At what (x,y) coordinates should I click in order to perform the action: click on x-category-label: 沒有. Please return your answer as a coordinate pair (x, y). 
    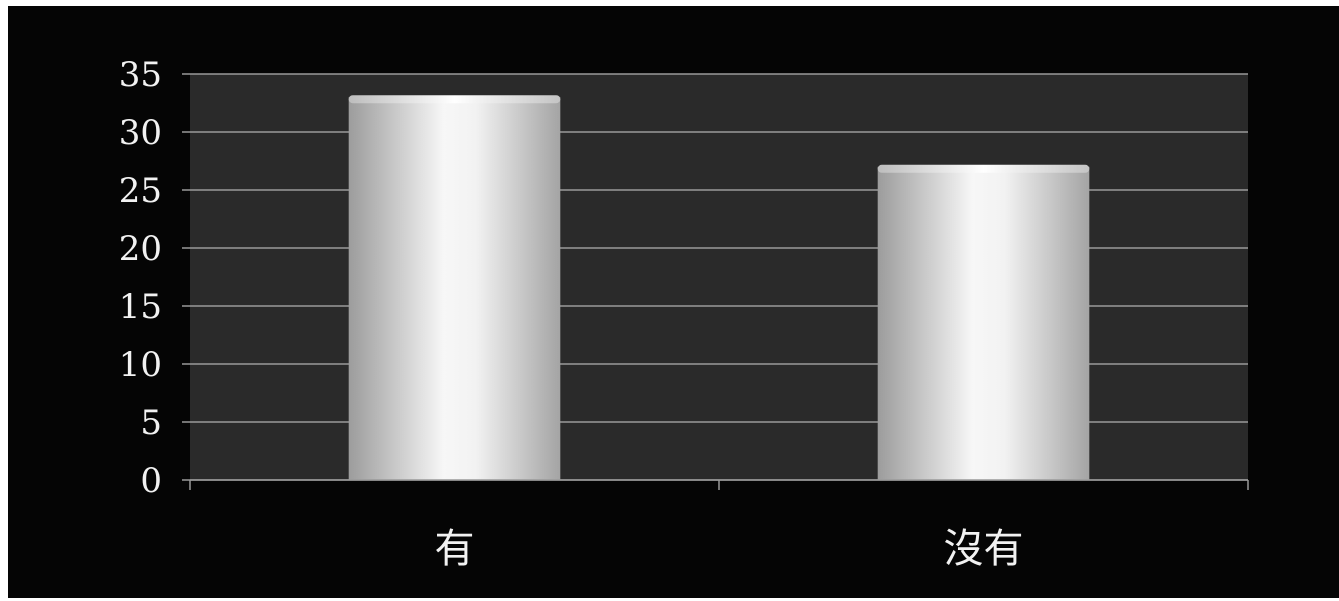
    Looking at the image, I should click on (984, 549).